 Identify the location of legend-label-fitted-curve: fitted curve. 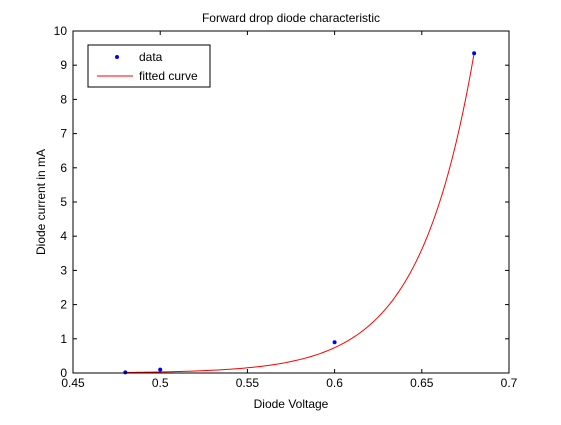
(168, 76).